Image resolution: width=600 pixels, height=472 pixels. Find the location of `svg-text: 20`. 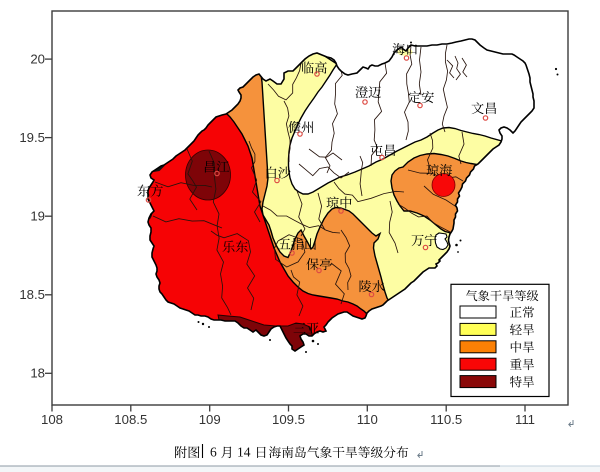

svg-text: 20 is located at coordinates (37, 59).